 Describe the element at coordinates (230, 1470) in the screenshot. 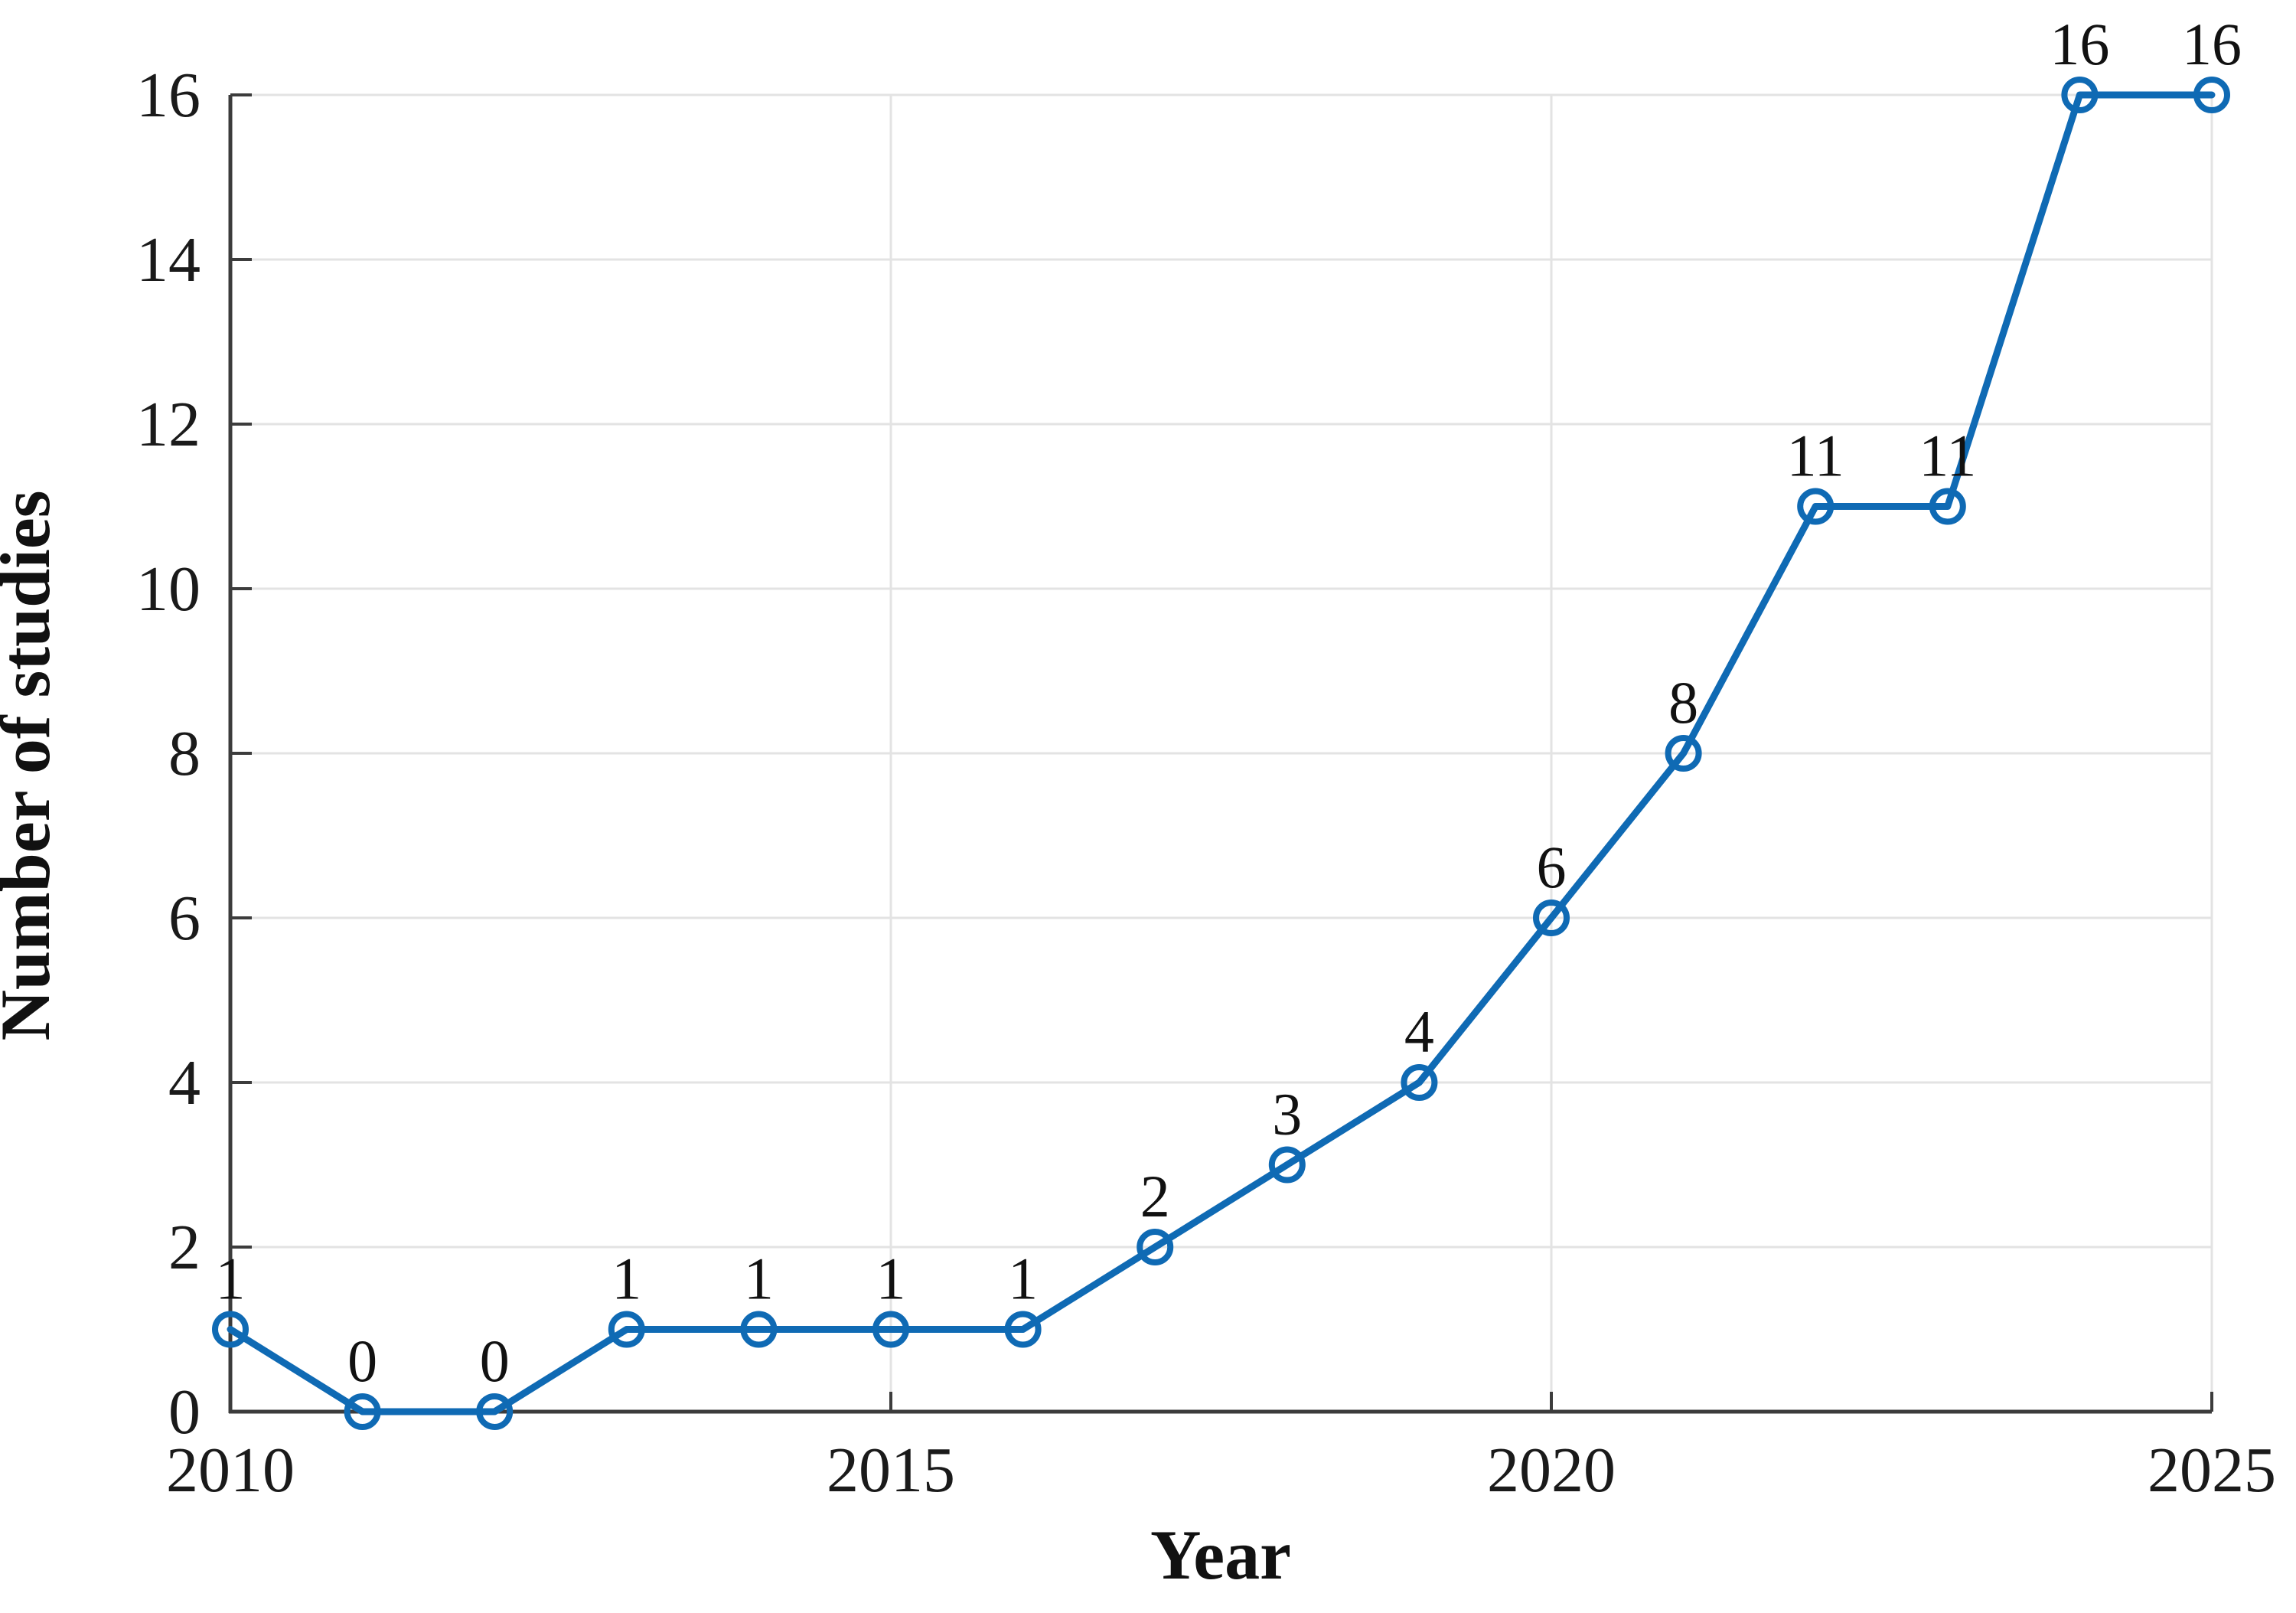

I see `x-tick-label: 2010` at that location.